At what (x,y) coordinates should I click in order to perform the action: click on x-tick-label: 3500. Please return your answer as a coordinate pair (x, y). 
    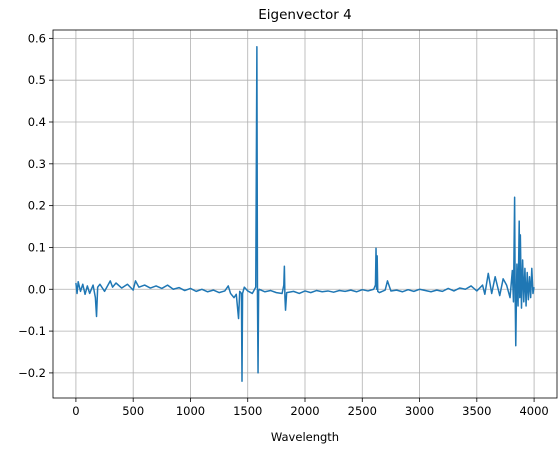
    Looking at the image, I should click on (476, 411).